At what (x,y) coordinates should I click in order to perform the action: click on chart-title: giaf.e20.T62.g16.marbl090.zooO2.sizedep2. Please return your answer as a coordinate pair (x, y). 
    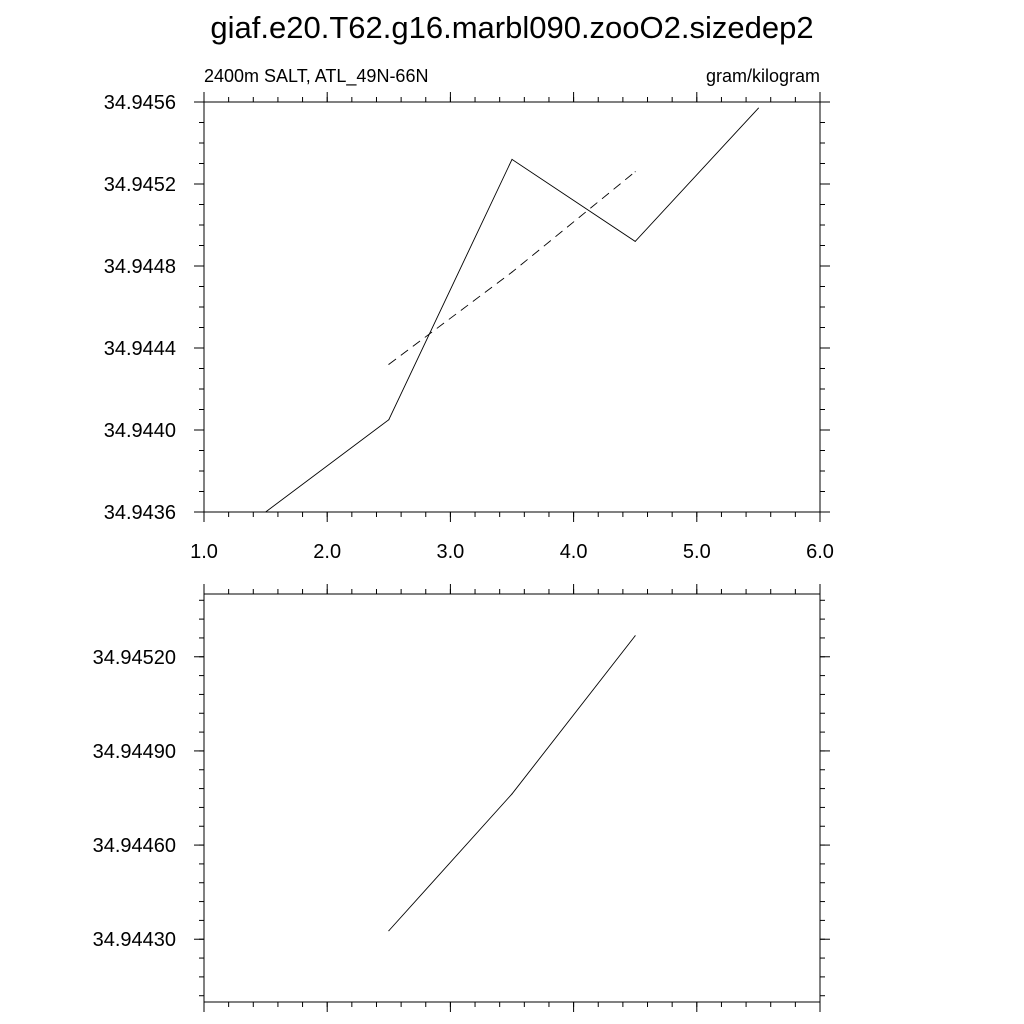
    Looking at the image, I should click on (511, 27).